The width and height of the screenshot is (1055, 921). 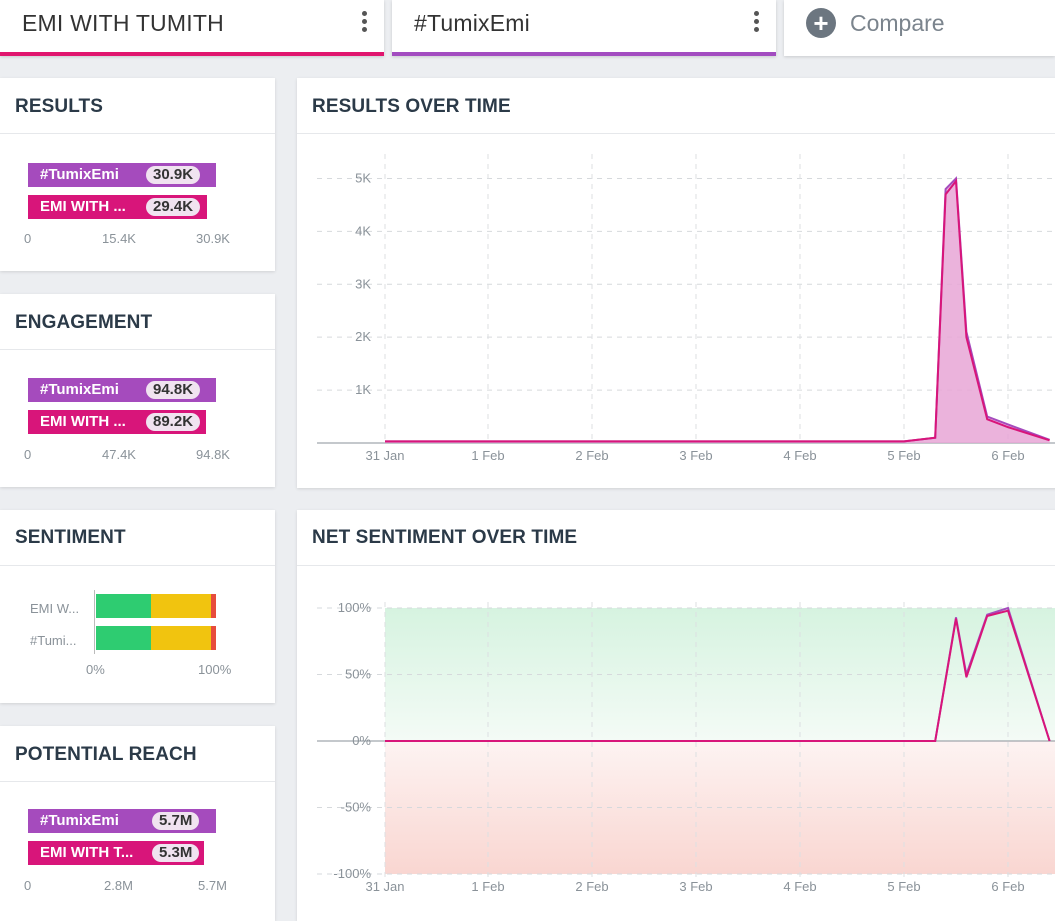 I want to click on y-tick-label: 50%, so click(x=358, y=674).